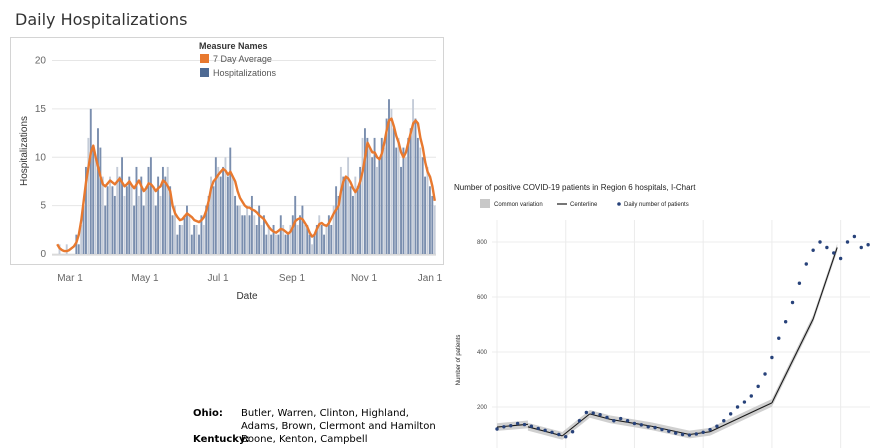  I want to click on chart1-y-tick-label: 10, so click(41, 157).